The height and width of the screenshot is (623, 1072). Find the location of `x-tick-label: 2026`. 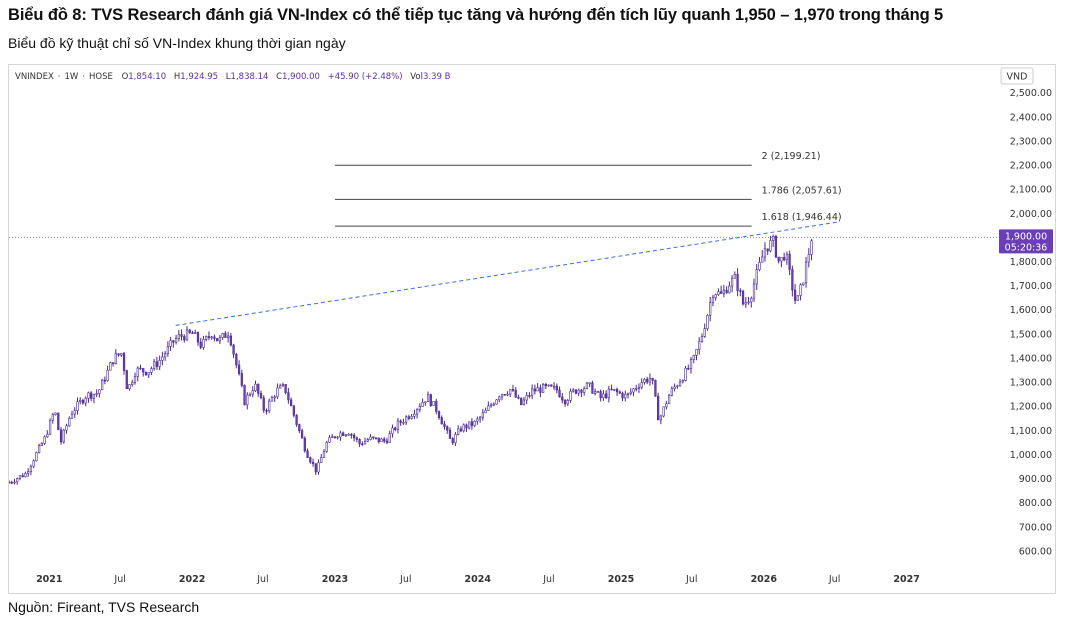

x-tick-label: 2026 is located at coordinates (764, 579).